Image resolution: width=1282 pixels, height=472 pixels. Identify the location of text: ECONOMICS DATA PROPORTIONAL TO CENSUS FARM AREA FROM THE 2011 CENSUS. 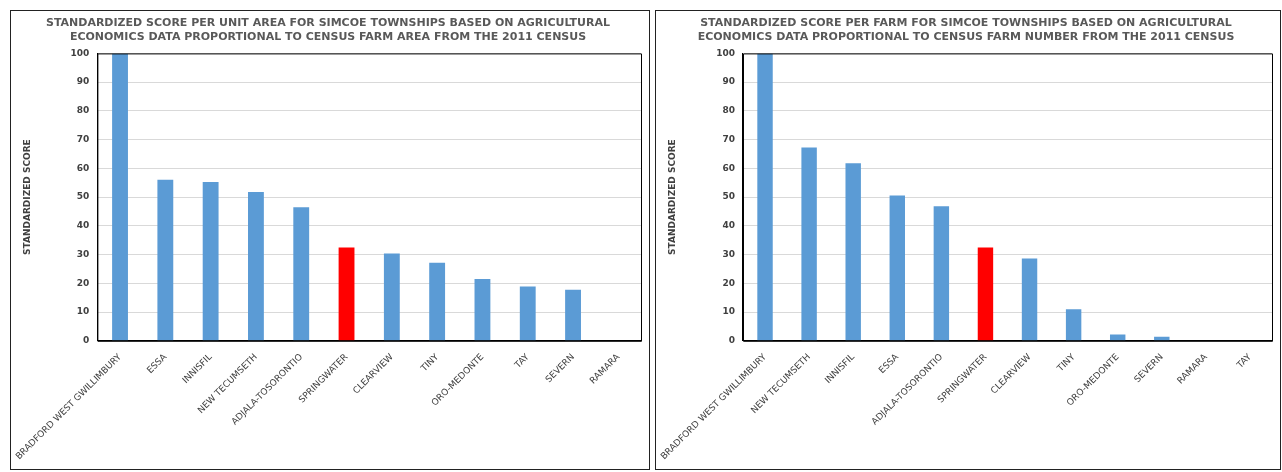
(328, 36).